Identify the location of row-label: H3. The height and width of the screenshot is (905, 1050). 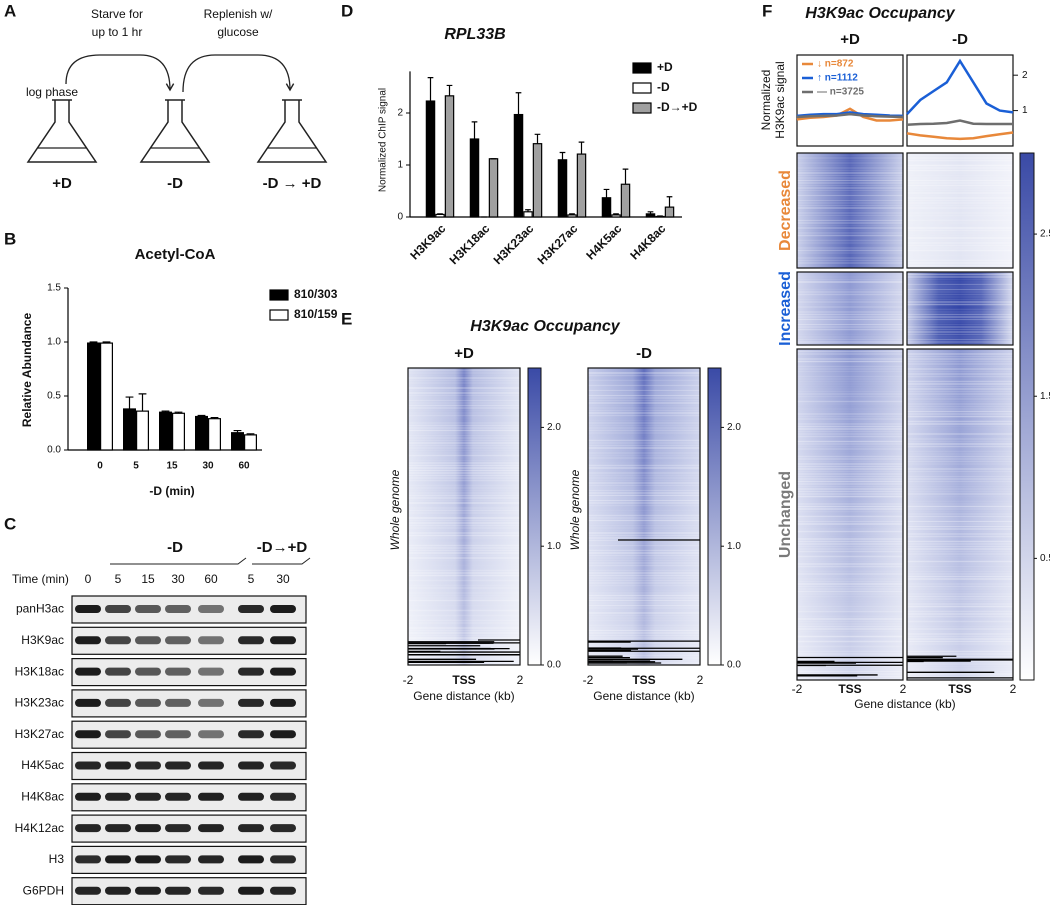
(57, 859).